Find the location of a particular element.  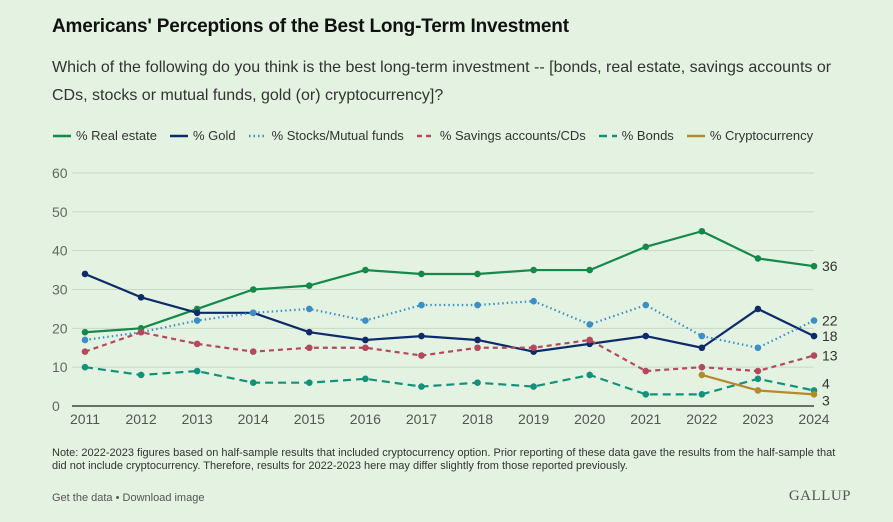

x-tick-label: 2020 is located at coordinates (589, 419).